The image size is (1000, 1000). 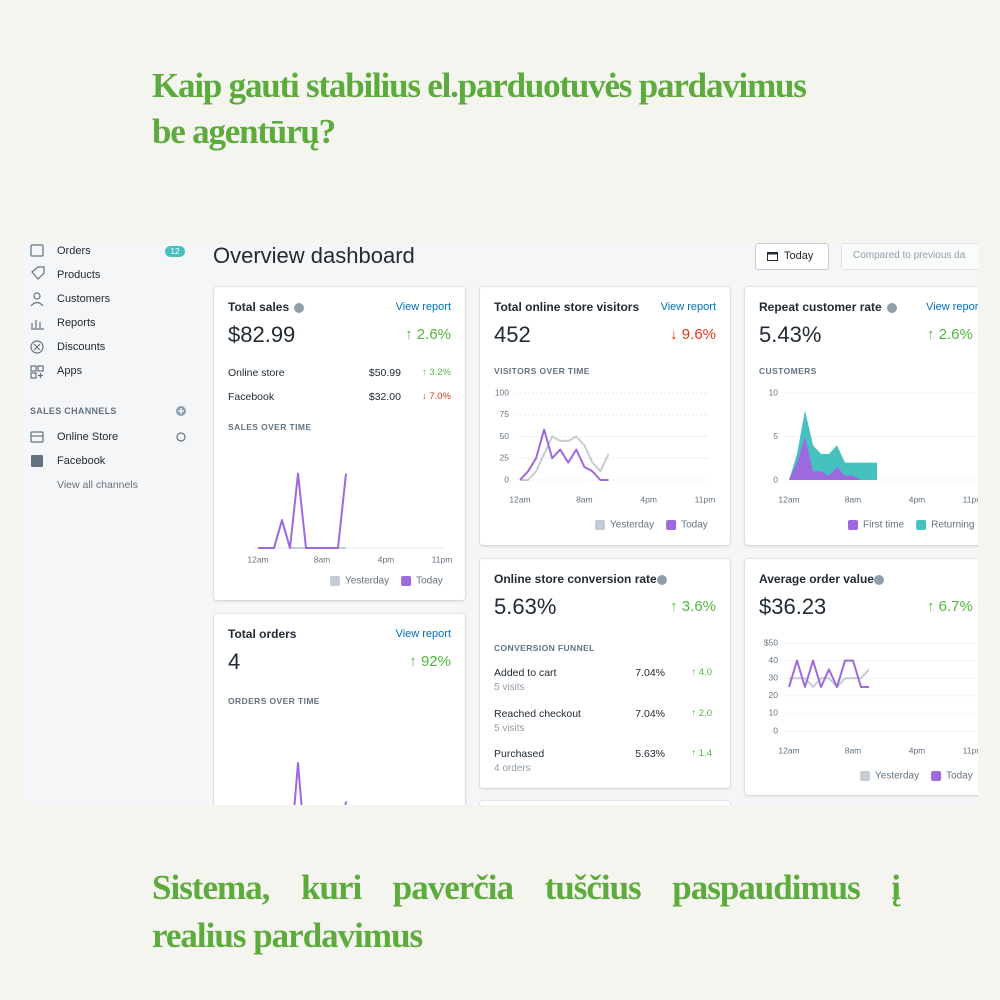 I want to click on chart: 0 5 10 12am 8am 4pm 11pm First time Returning, so click(x=873, y=459).